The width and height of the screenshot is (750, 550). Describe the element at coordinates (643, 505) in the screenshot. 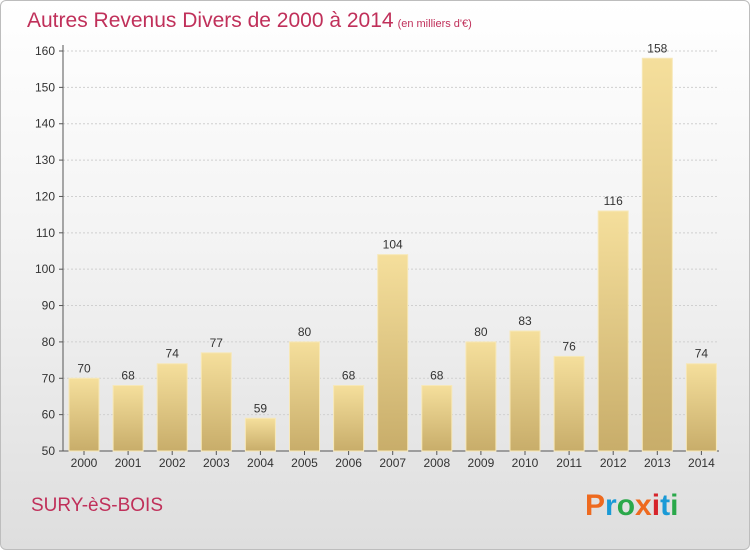

I see `logo-letter: x` at that location.